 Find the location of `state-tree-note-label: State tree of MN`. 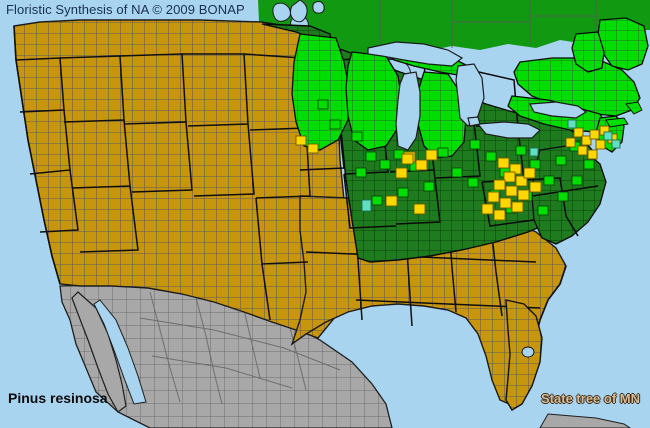

state-tree-note-label: State tree of MN is located at coordinates (590, 398).